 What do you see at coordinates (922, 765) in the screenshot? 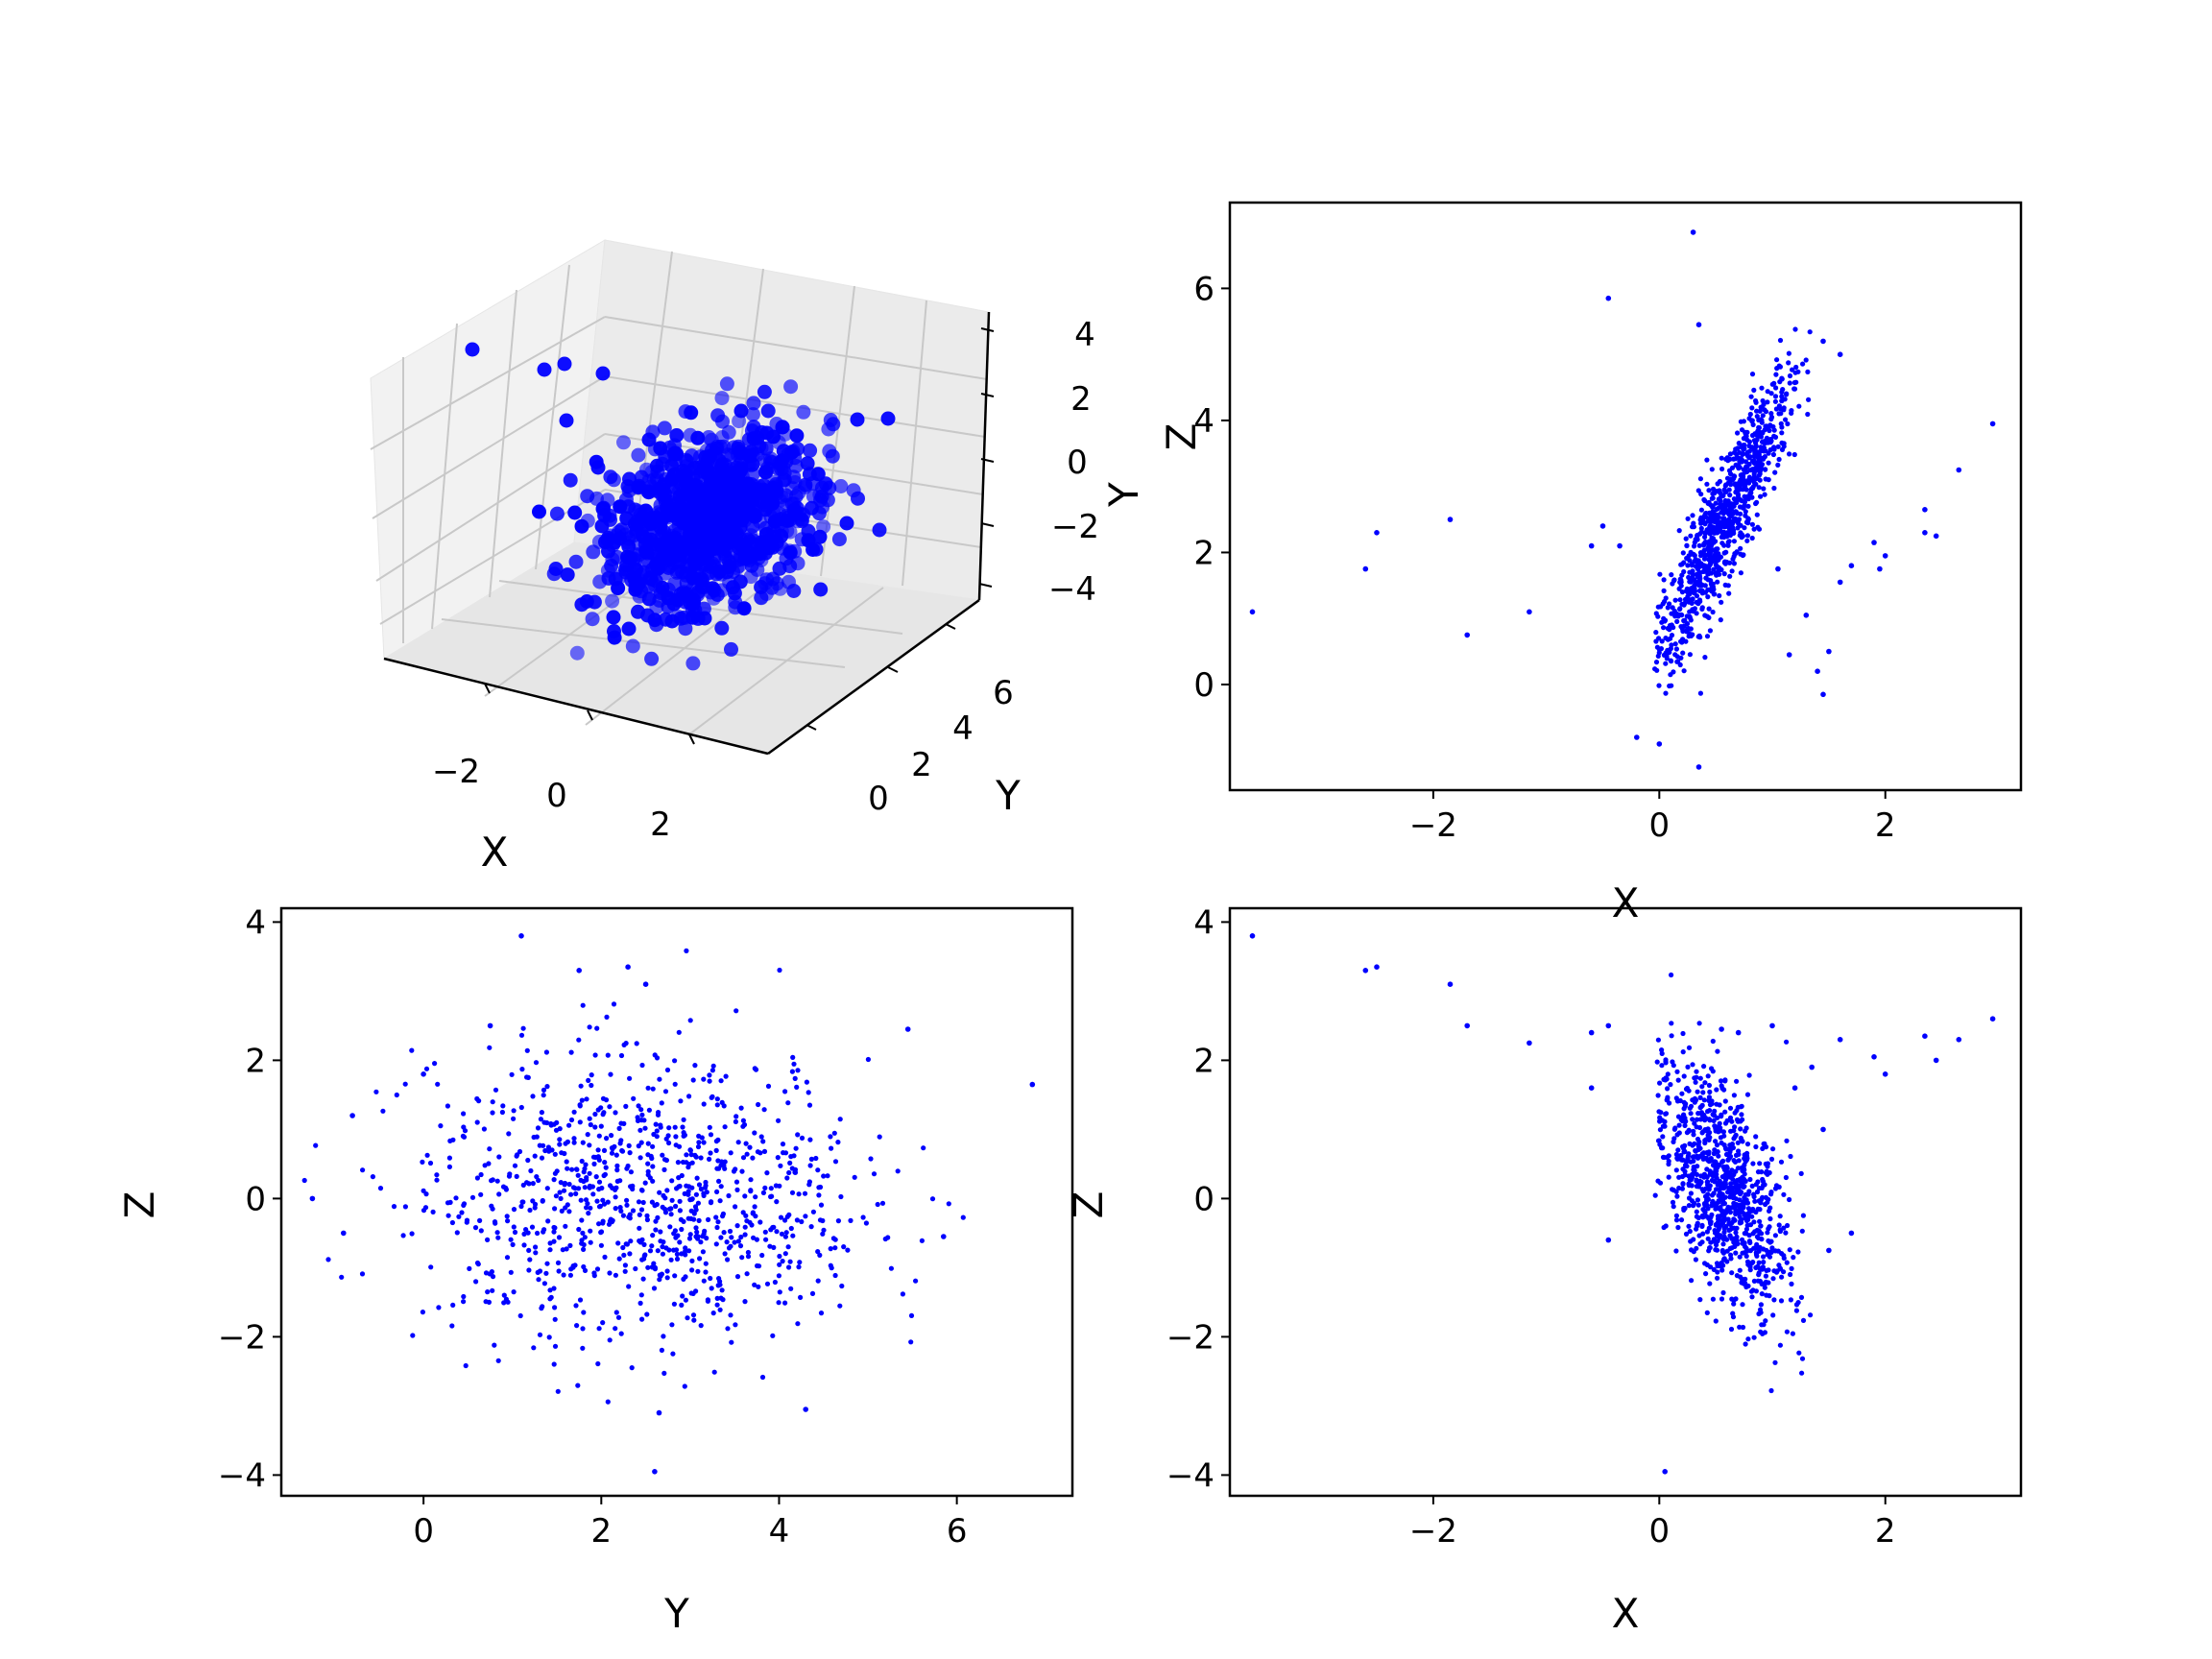
I see `tick-label-y3d: 2` at bounding box center [922, 765].